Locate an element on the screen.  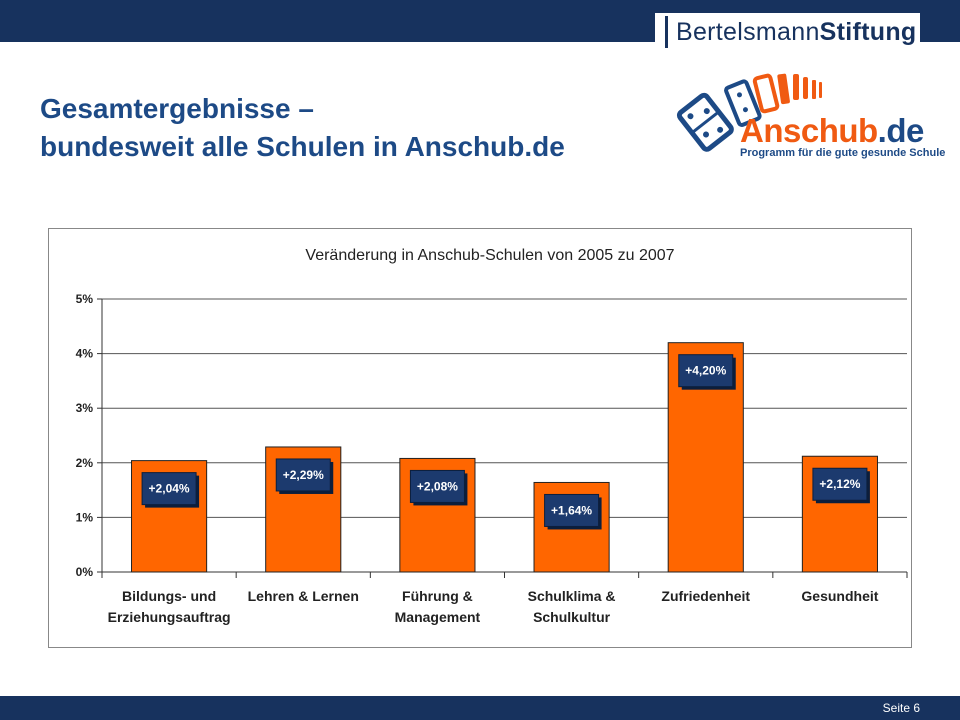
brand-name: BertelsmannStiftung is located at coordinates (796, 32).